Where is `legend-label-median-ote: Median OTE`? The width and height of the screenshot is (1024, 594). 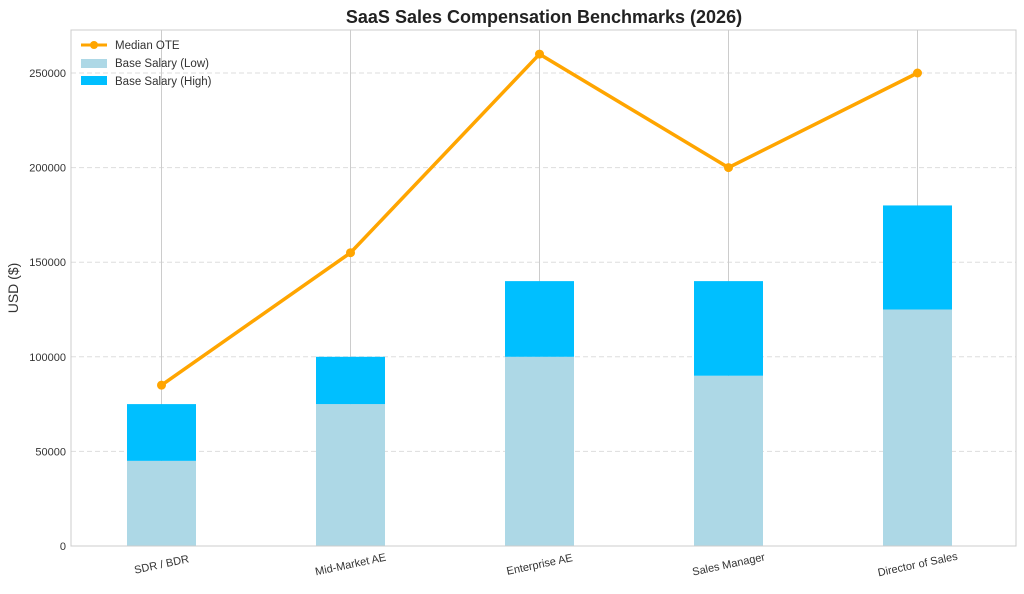
legend-label-median-ote: Median OTE is located at coordinates (147, 46).